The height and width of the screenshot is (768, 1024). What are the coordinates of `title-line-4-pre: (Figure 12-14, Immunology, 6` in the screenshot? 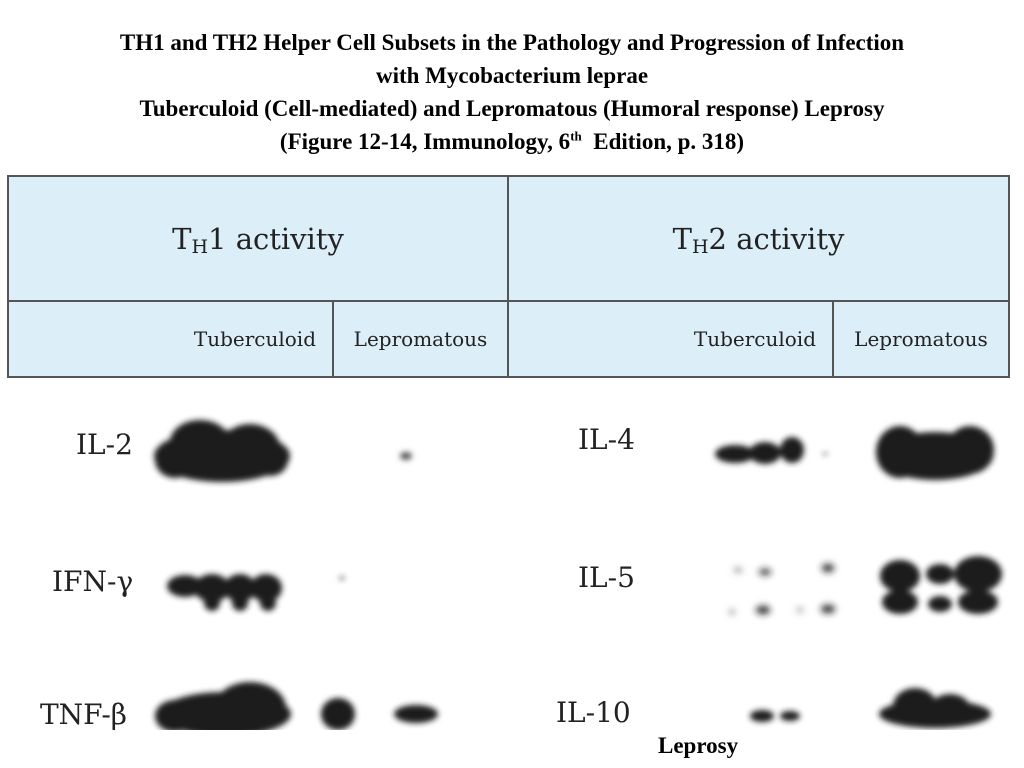 It's located at (425, 141).